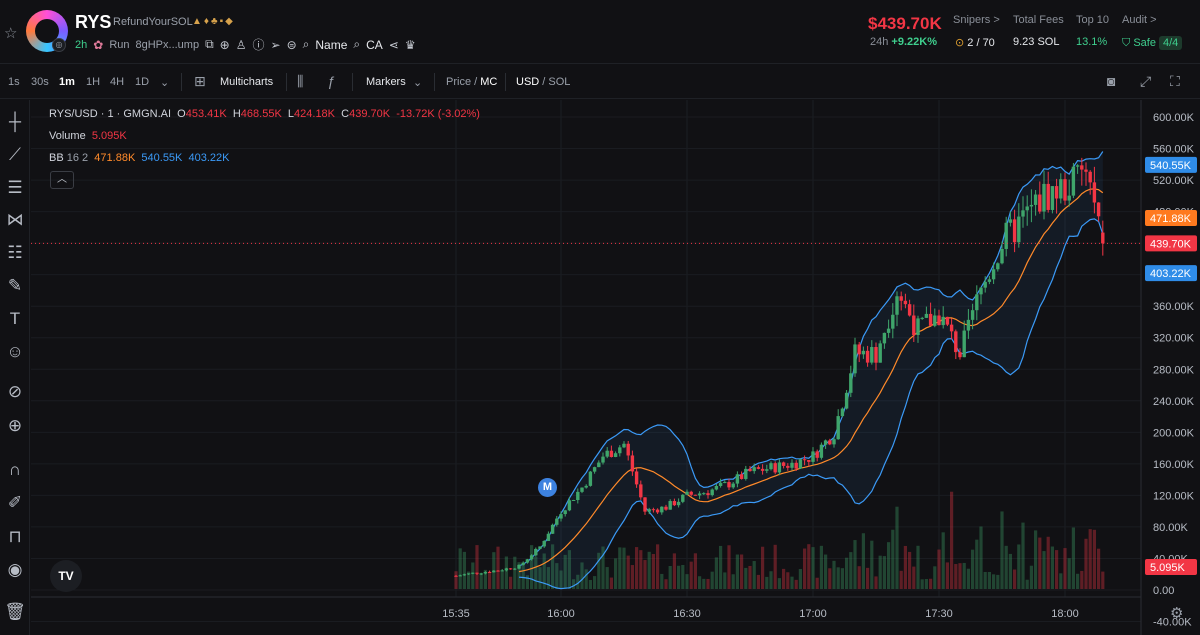 The height and width of the screenshot is (635, 1200). Describe the element at coordinates (331, 44) in the screenshot. I see `search-name-button: Name` at that location.